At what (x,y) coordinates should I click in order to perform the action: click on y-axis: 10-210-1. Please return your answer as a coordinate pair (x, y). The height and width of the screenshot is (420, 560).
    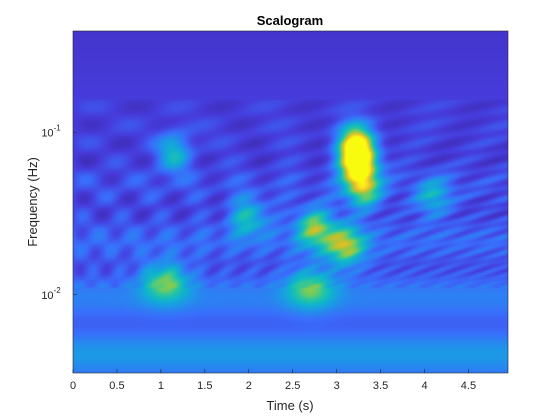
    Looking at the image, I should click on (59, 212).